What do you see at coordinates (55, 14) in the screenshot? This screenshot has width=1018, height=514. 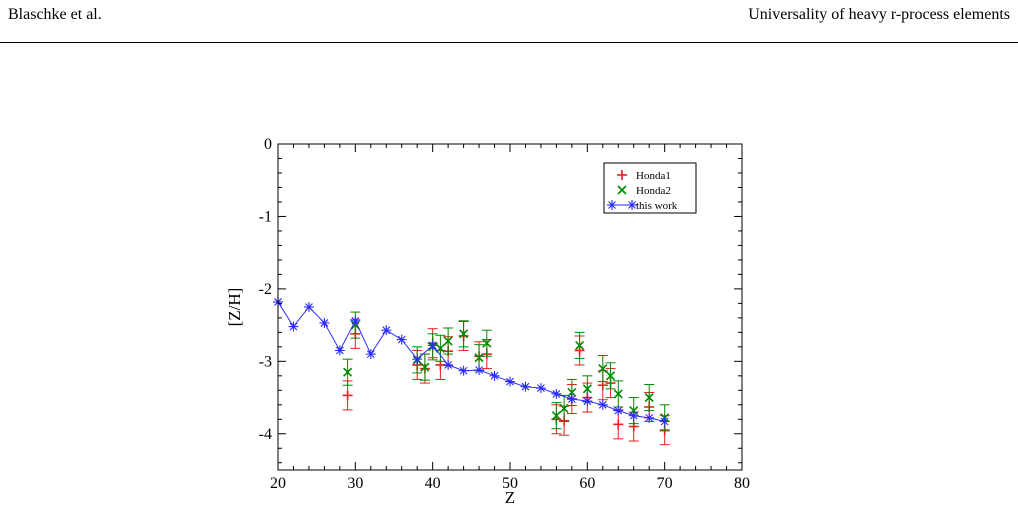 I see `running-header-authors: Blaschke et al.` at bounding box center [55, 14].